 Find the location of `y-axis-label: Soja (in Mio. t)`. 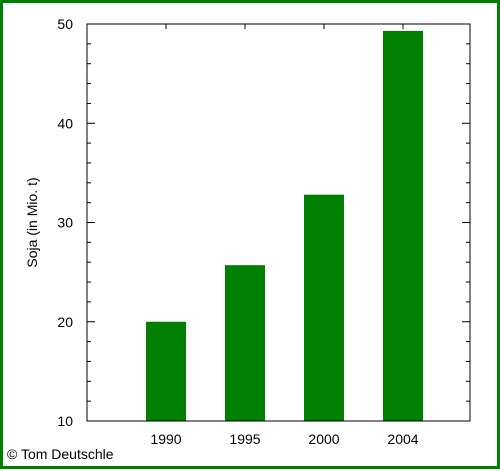

y-axis-label: Soja (in Mio. t) is located at coordinates (32, 222).